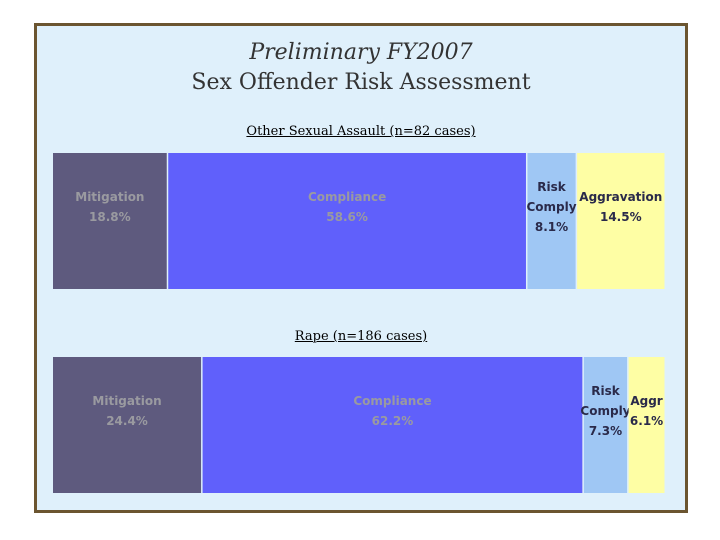  What do you see at coordinates (347, 217) in the screenshot?
I see `data-label-compliance: 58.6%` at bounding box center [347, 217].